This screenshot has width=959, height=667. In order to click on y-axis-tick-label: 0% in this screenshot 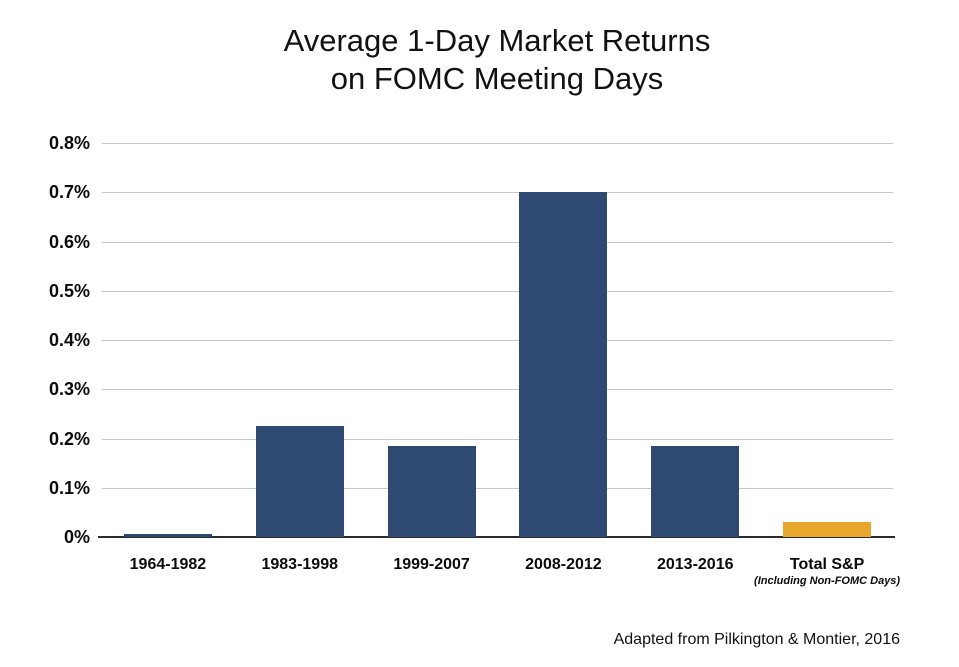, I will do `click(76, 537)`.